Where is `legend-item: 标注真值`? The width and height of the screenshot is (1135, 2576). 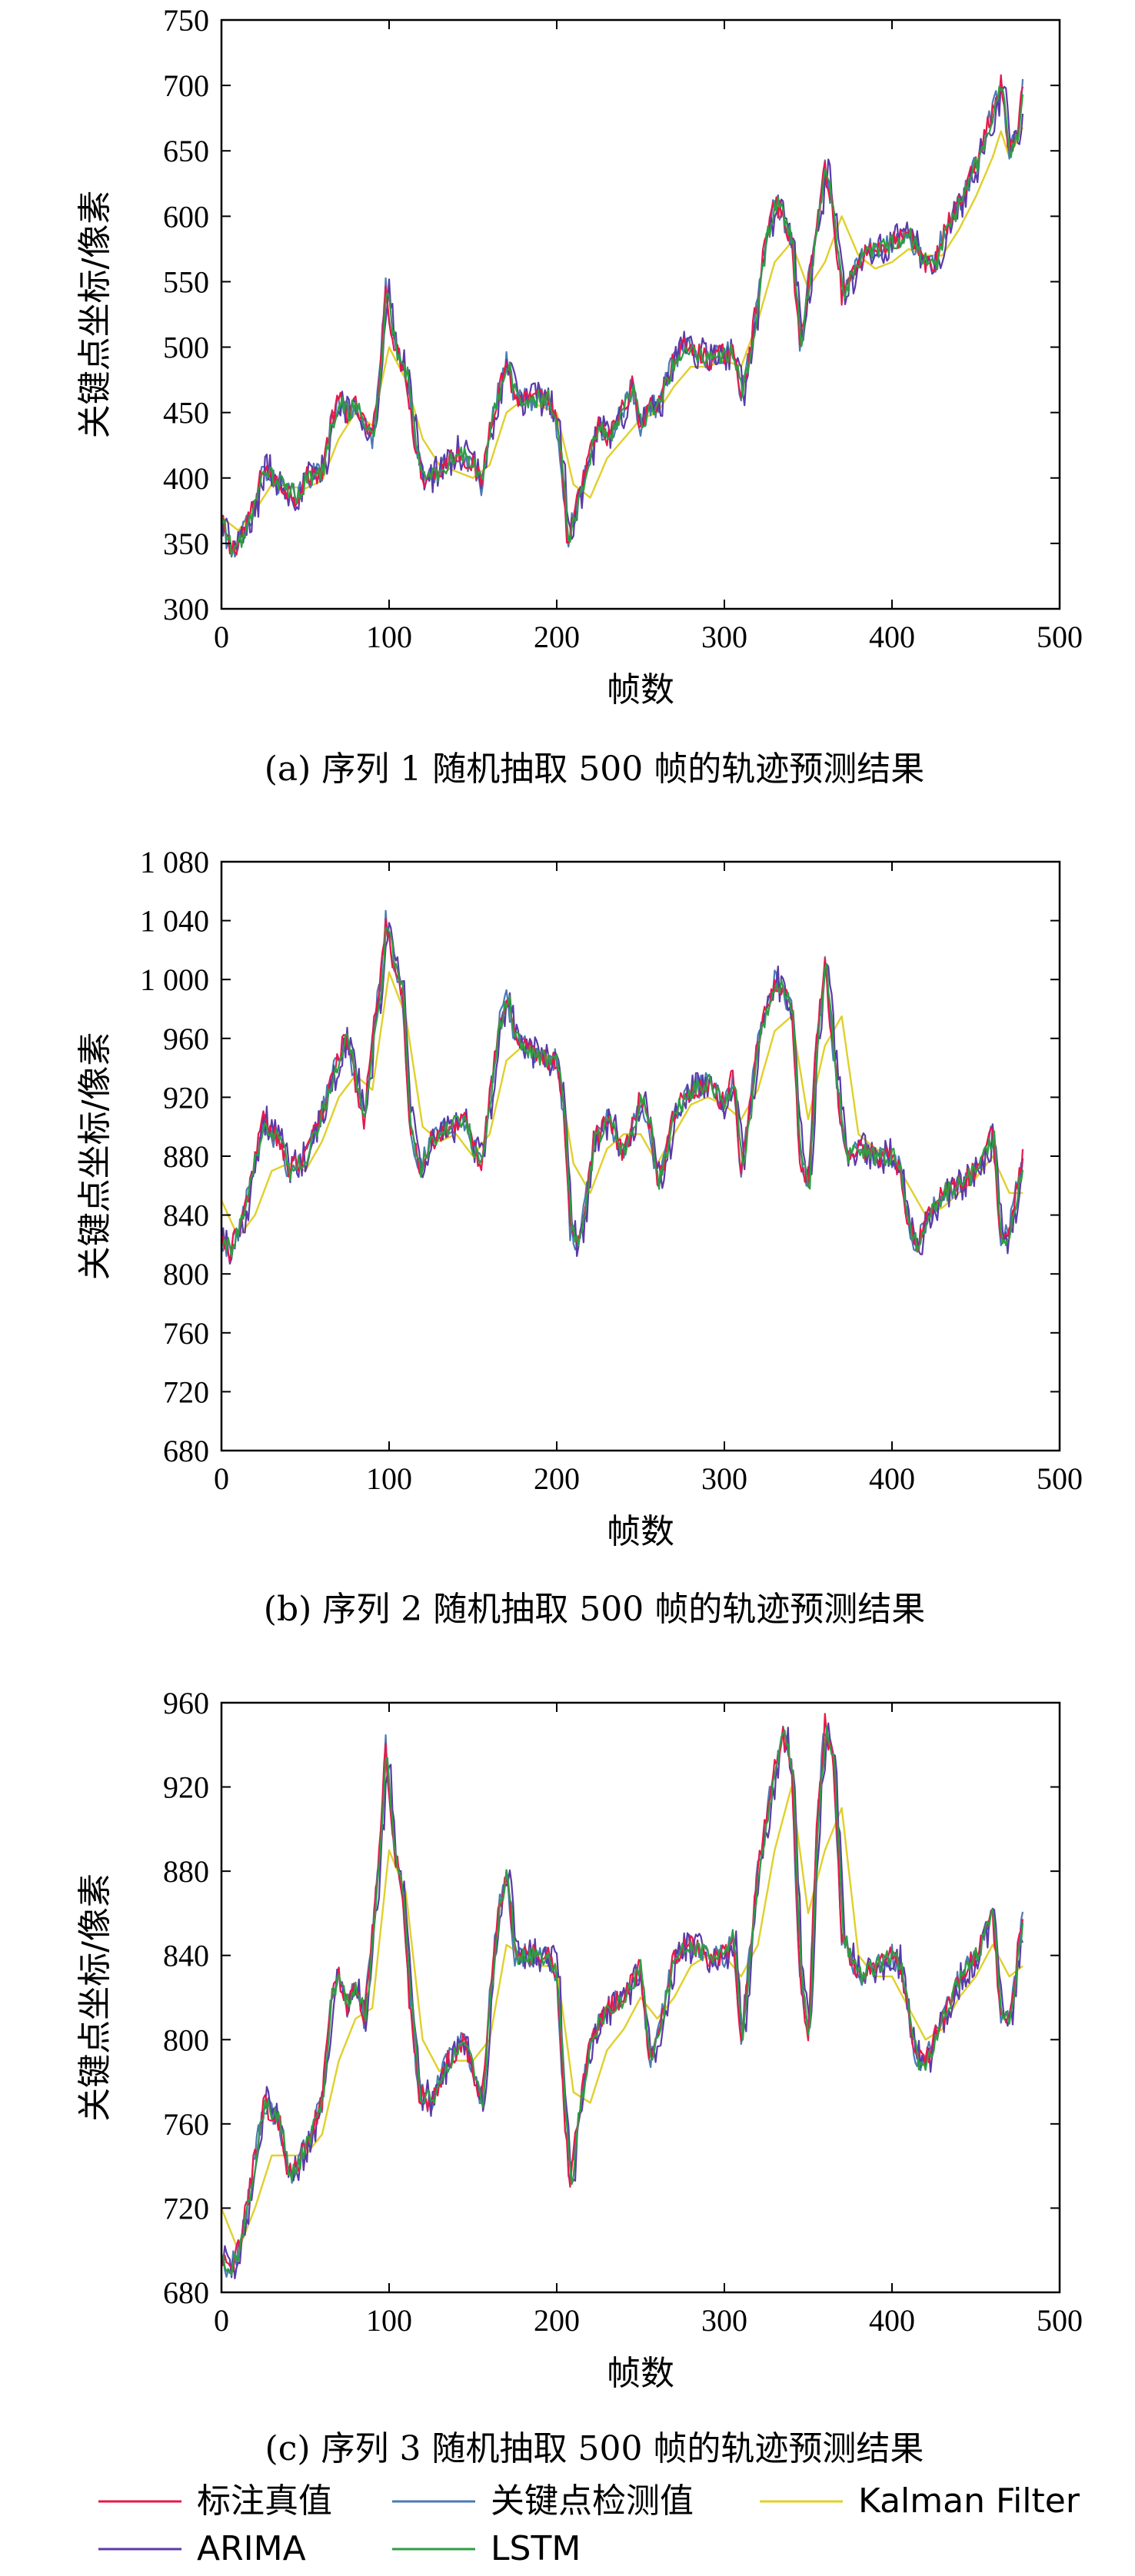
legend-item: 标注真值 is located at coordinates (215, 2501).